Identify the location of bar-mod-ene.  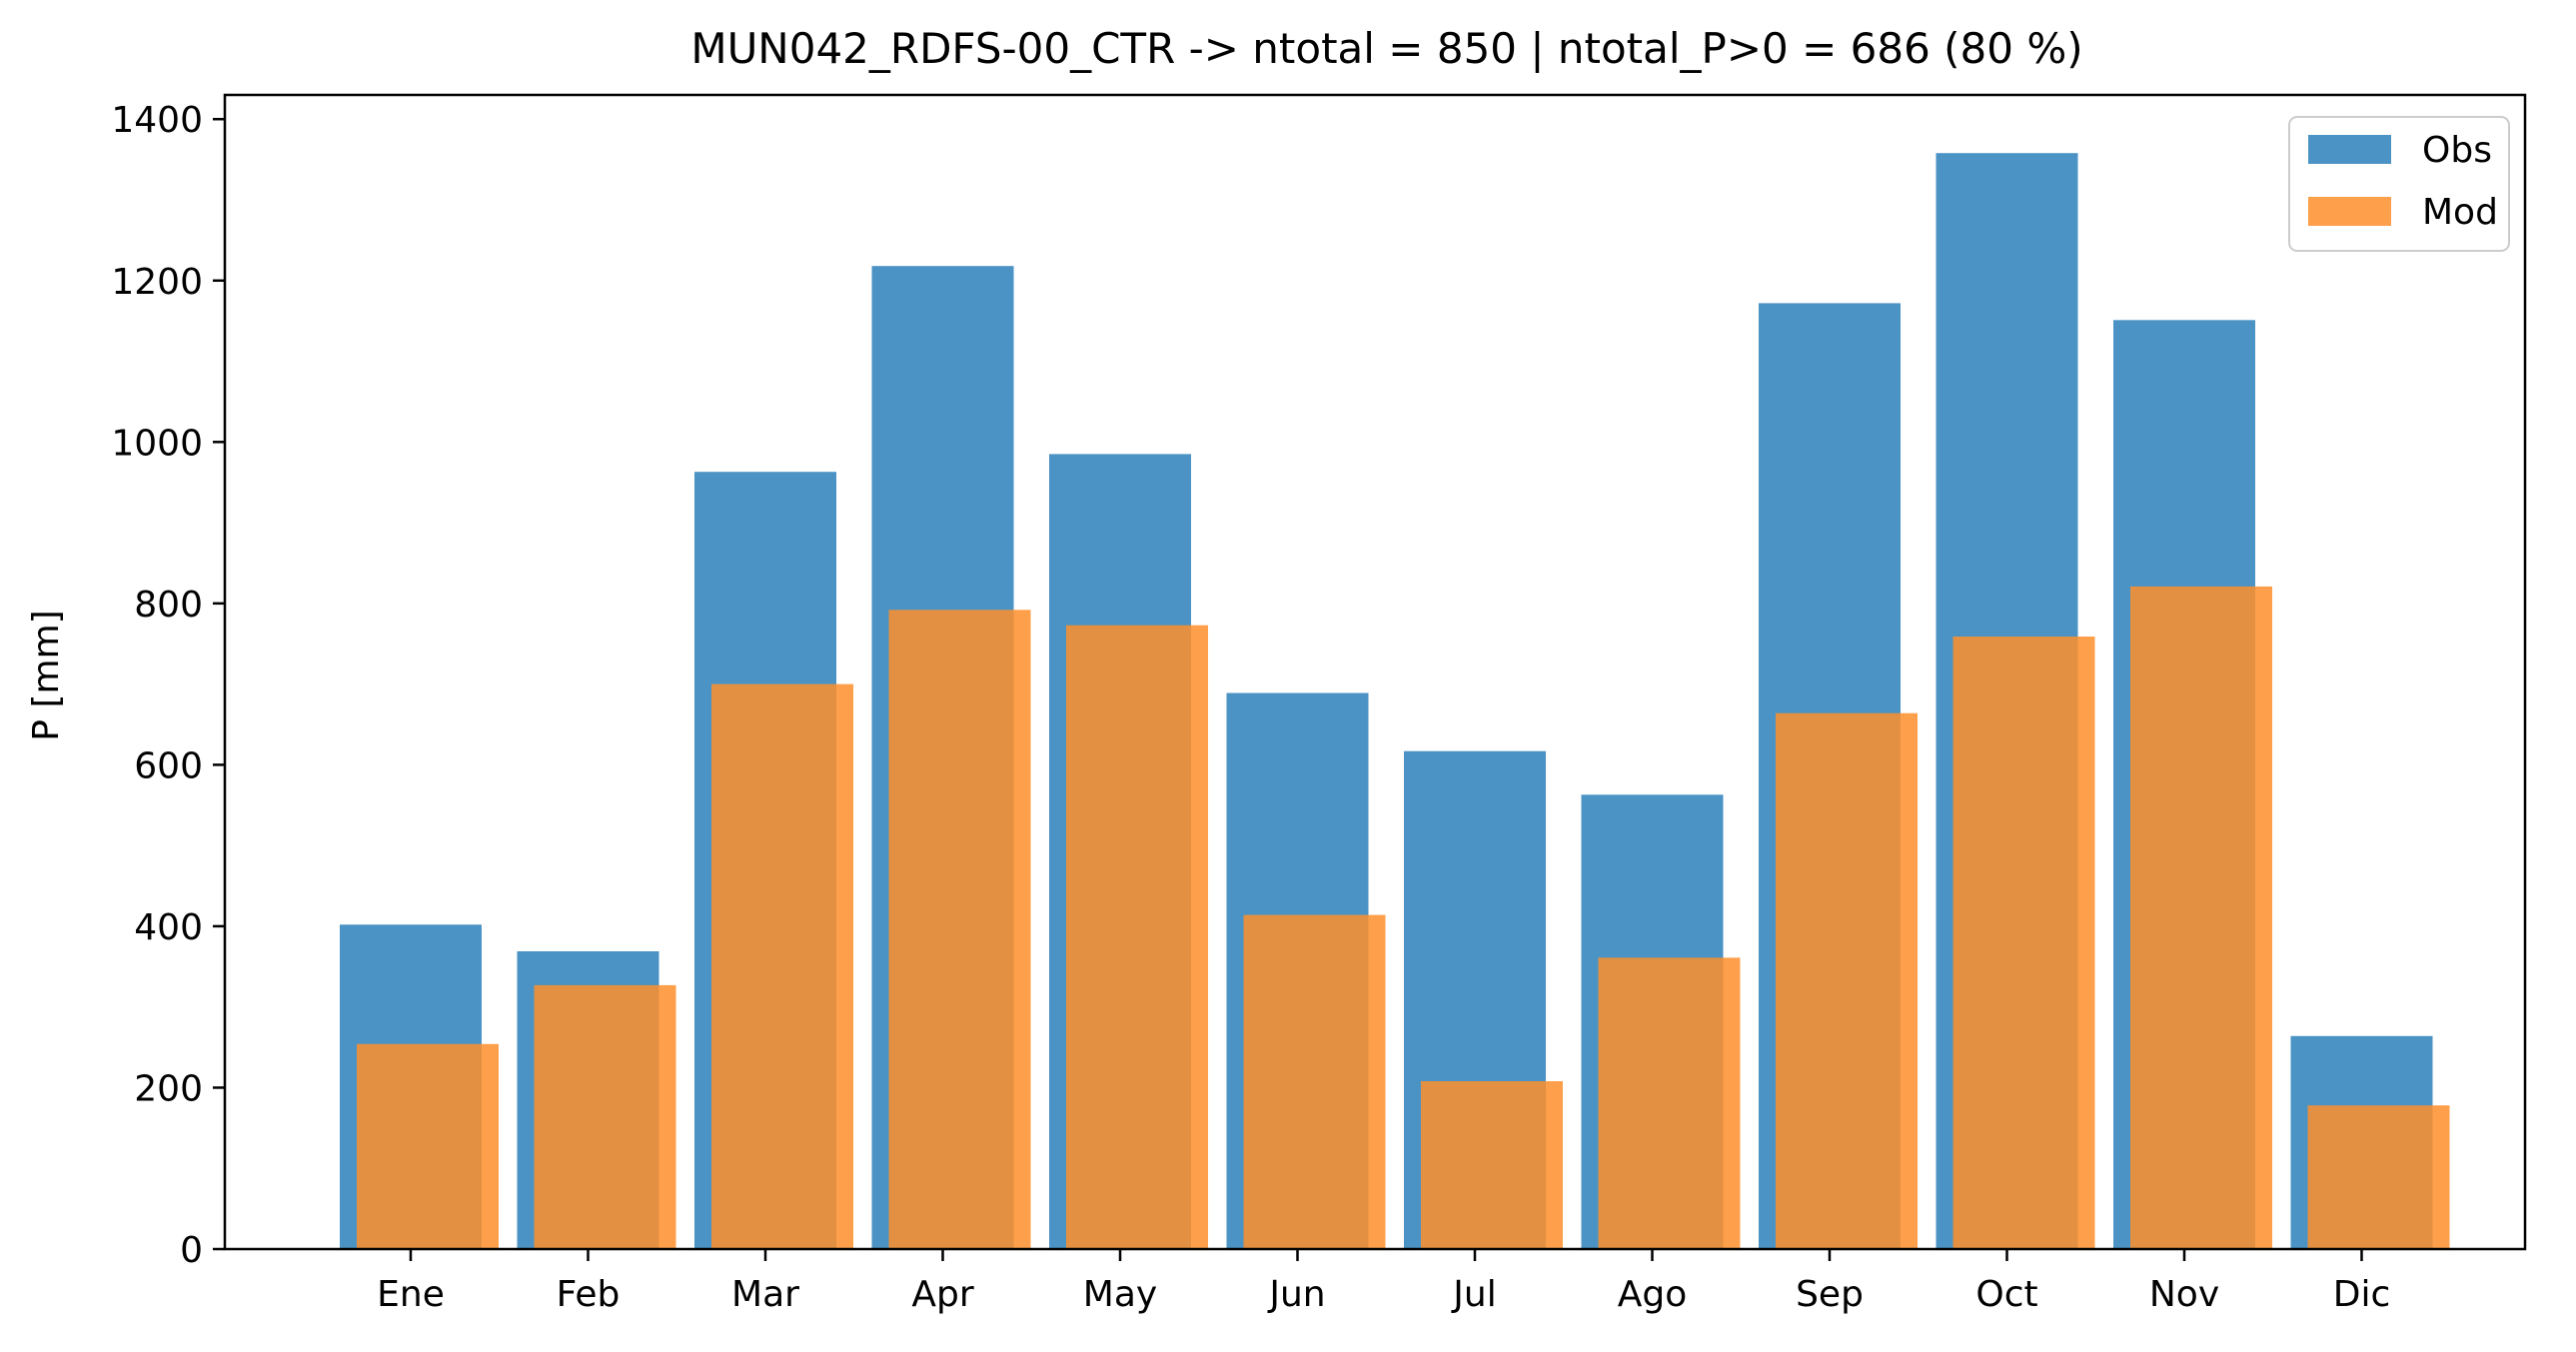
(428, 1146).